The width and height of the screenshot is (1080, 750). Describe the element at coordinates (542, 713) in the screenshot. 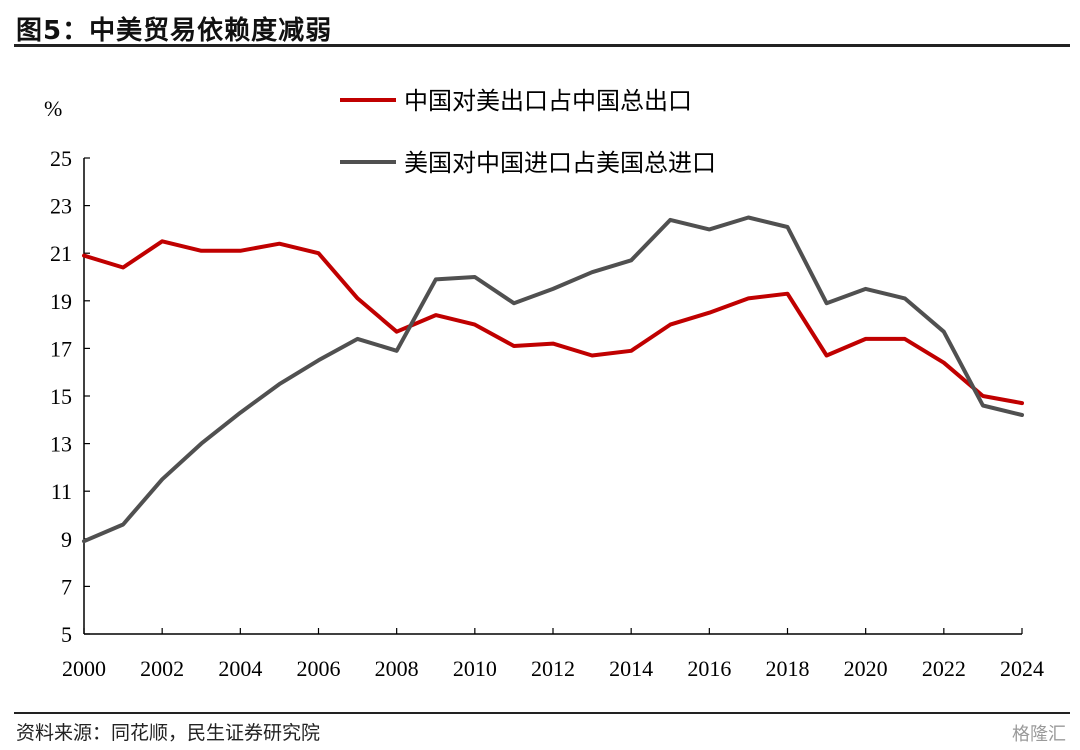

I see `footer-divider` at that location.